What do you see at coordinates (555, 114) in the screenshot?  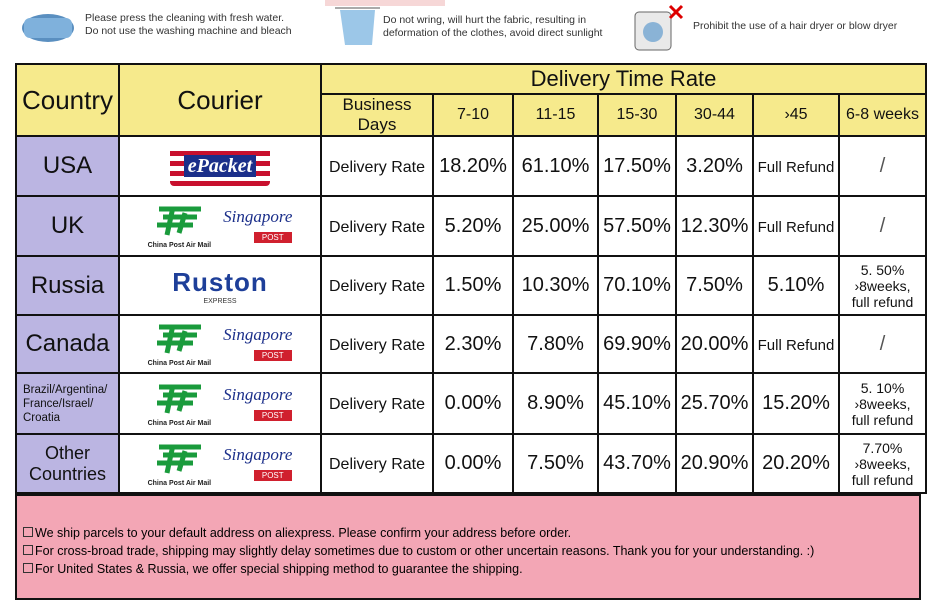 I see `subheader-text: 11-15` at bounding box center [555, 114].